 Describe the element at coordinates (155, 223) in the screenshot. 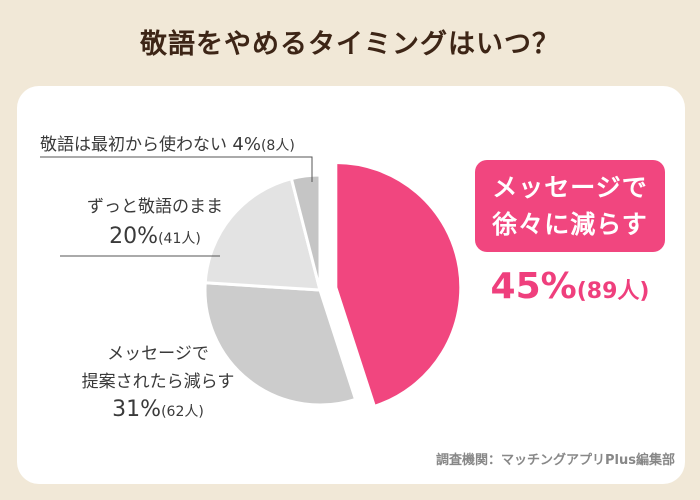

I see `label-keep: ずっと敬語のまま 20%(41人)` at that location.